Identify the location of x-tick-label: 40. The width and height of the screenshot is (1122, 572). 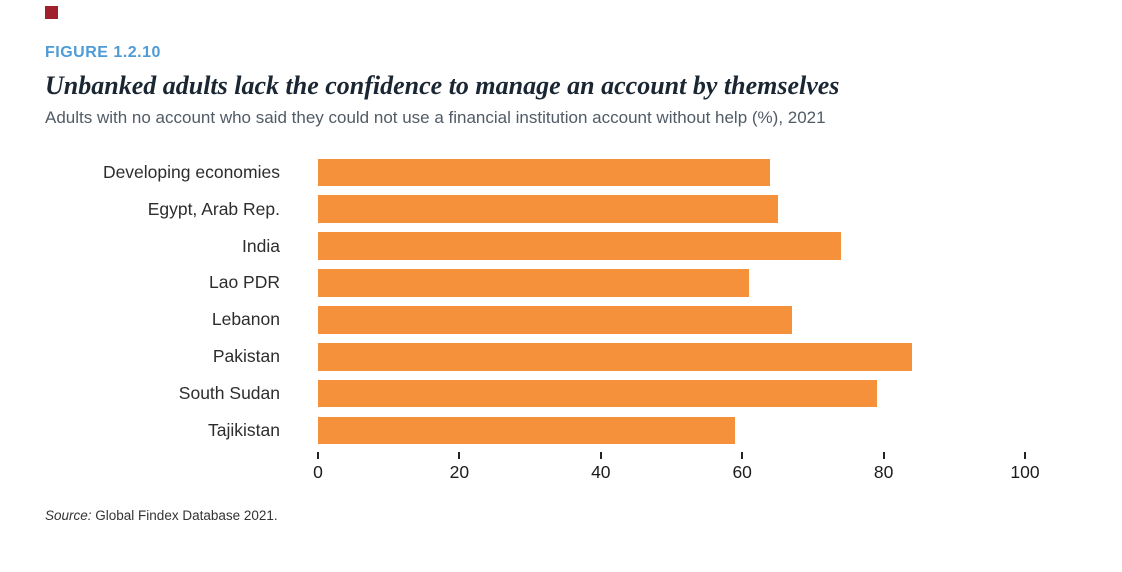
(601, 472).